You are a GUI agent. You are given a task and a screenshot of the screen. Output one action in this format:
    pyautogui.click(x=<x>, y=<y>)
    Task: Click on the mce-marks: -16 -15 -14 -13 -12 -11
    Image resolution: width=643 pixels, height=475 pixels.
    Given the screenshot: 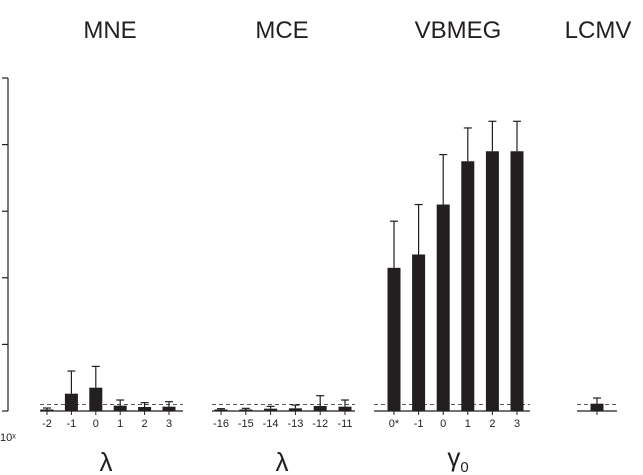 What is the action you would take?
    pyautogui.click(x=283, y=412)
    